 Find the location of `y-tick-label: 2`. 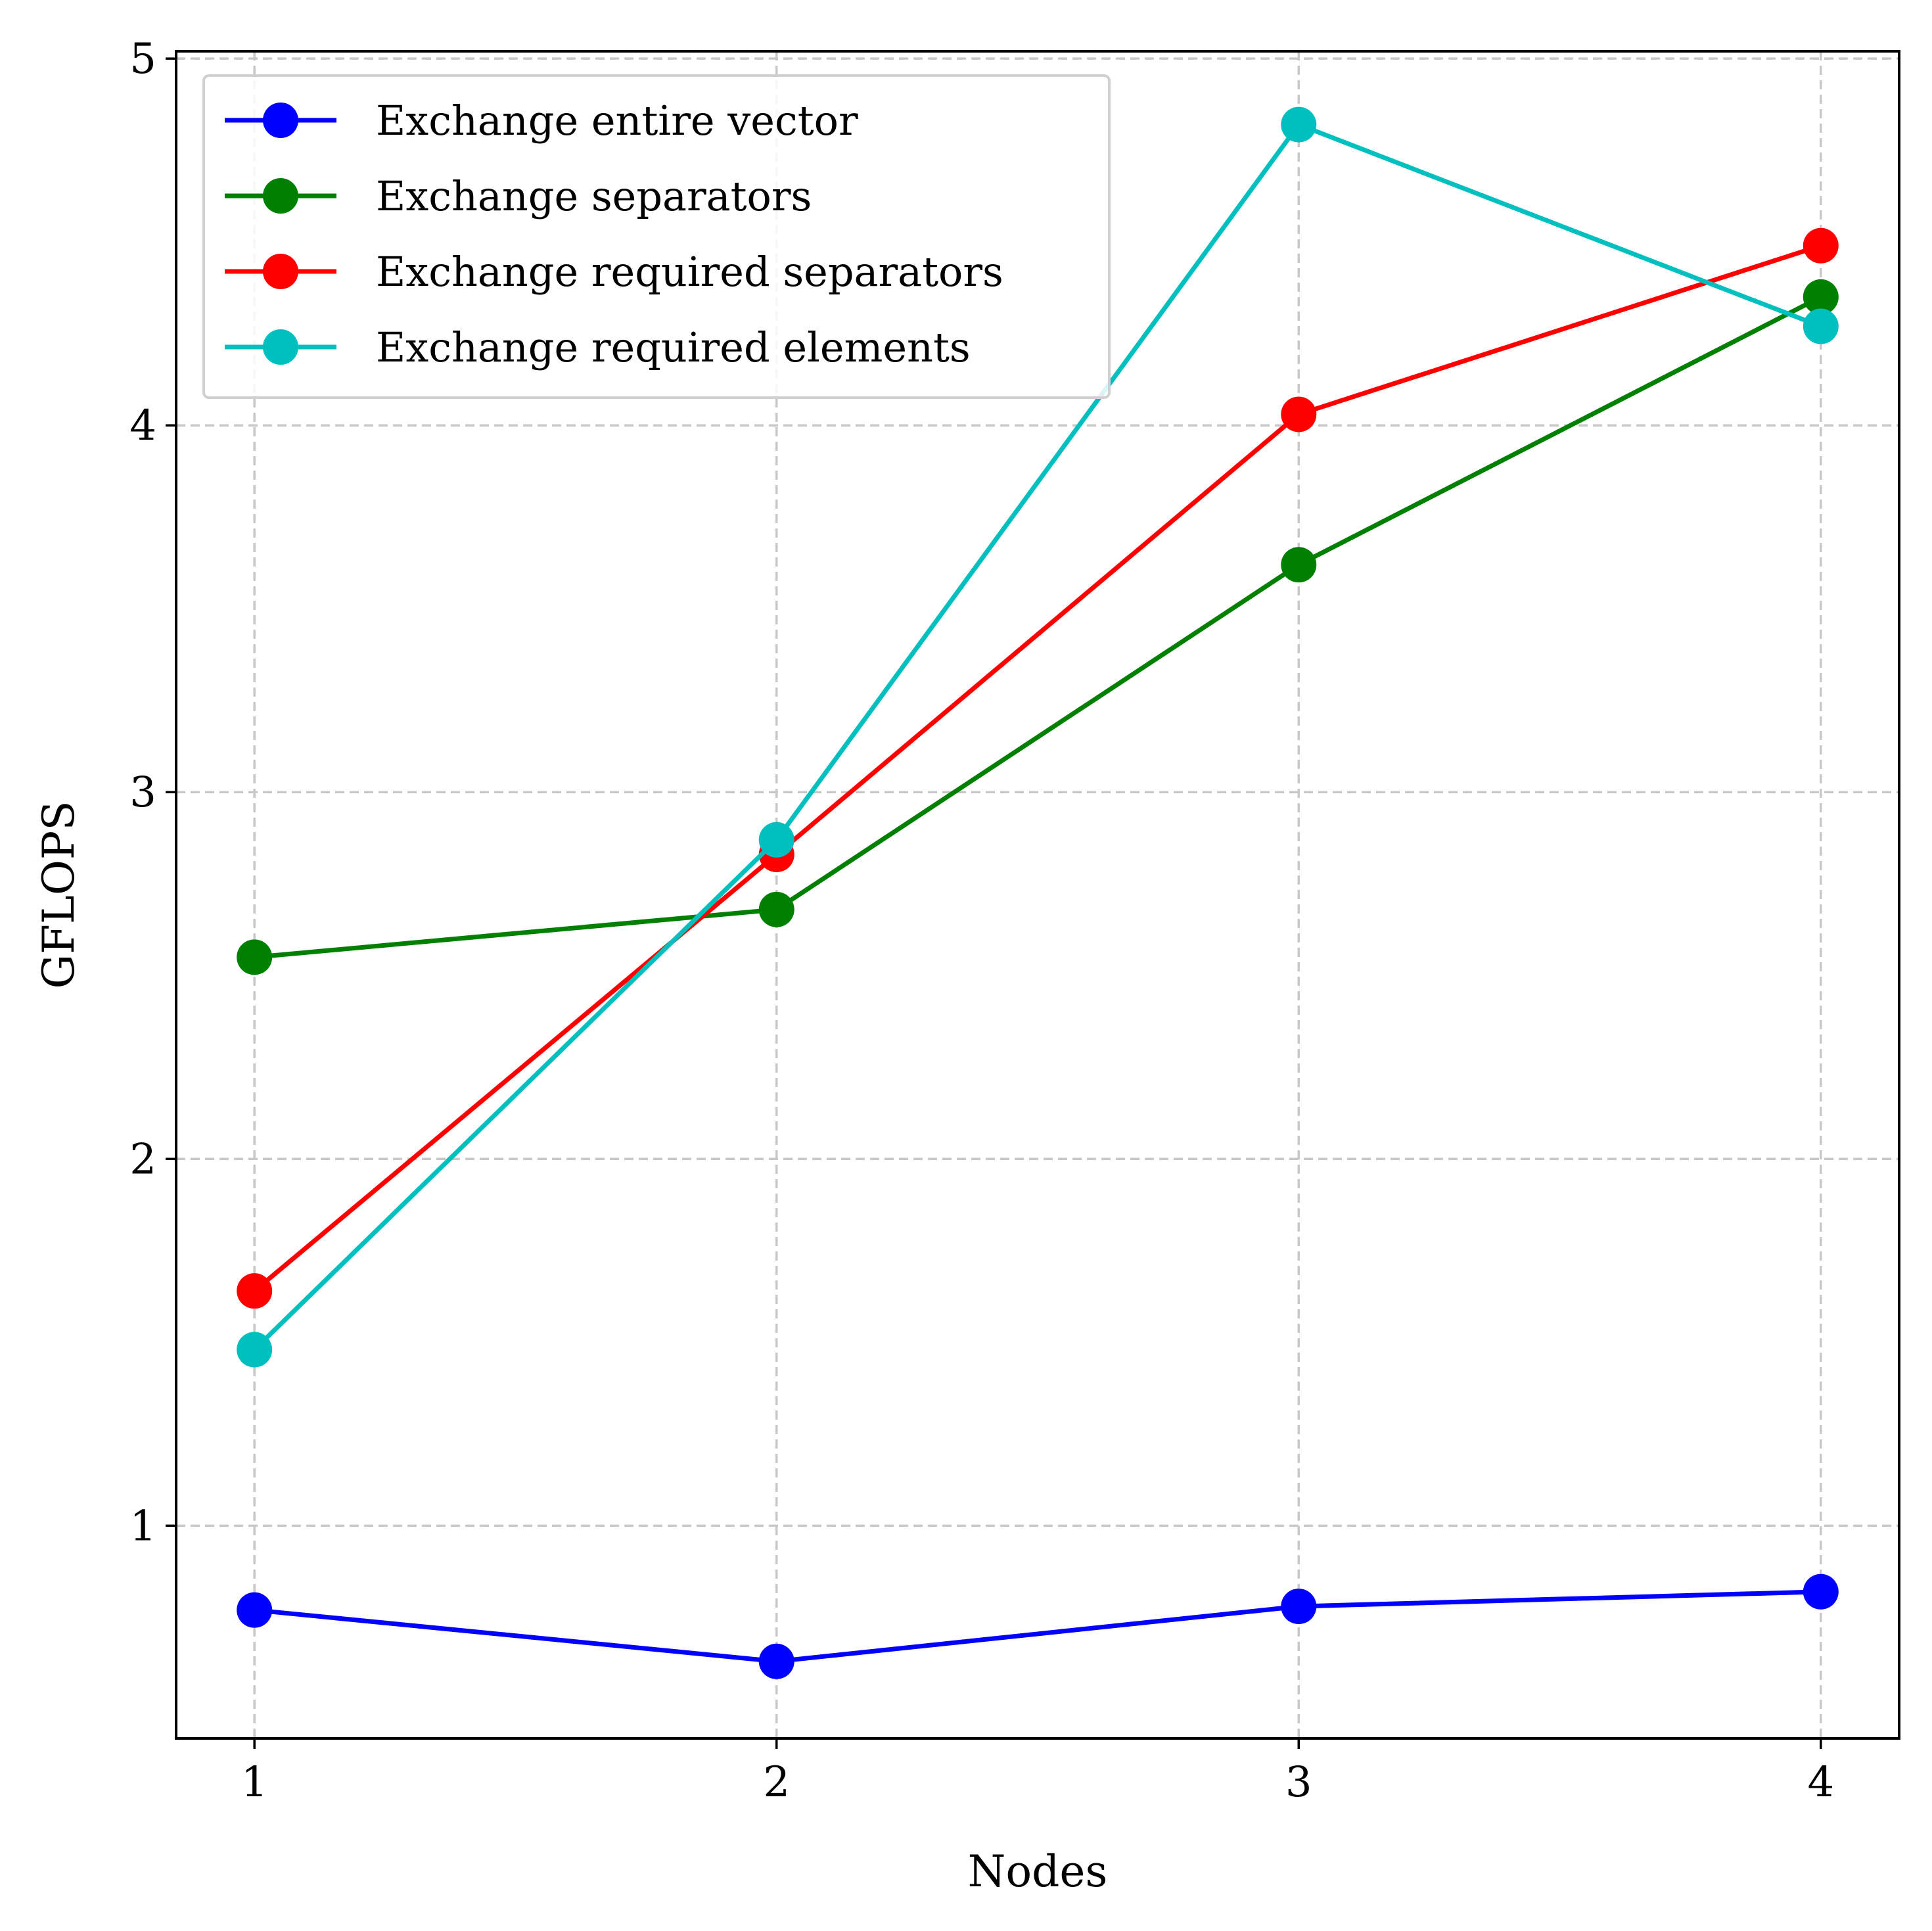

y-tick-label: 2 is located at coordinates (142, 1159).